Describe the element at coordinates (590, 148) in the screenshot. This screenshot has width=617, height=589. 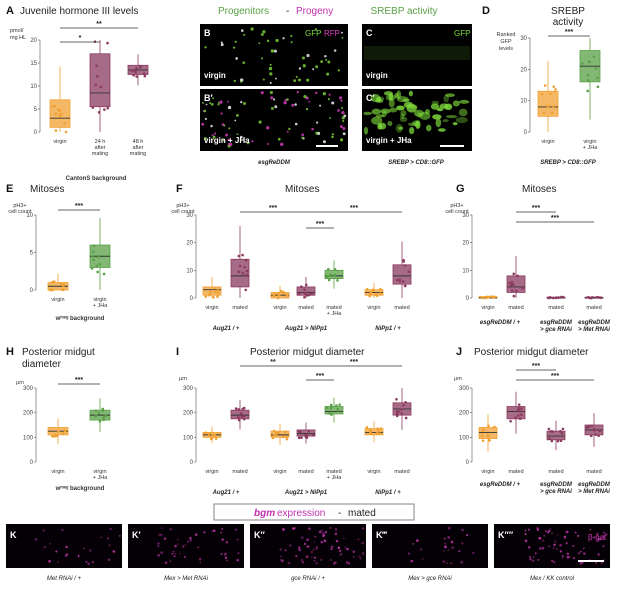
I see `x-category-label: + JHa` at that location.